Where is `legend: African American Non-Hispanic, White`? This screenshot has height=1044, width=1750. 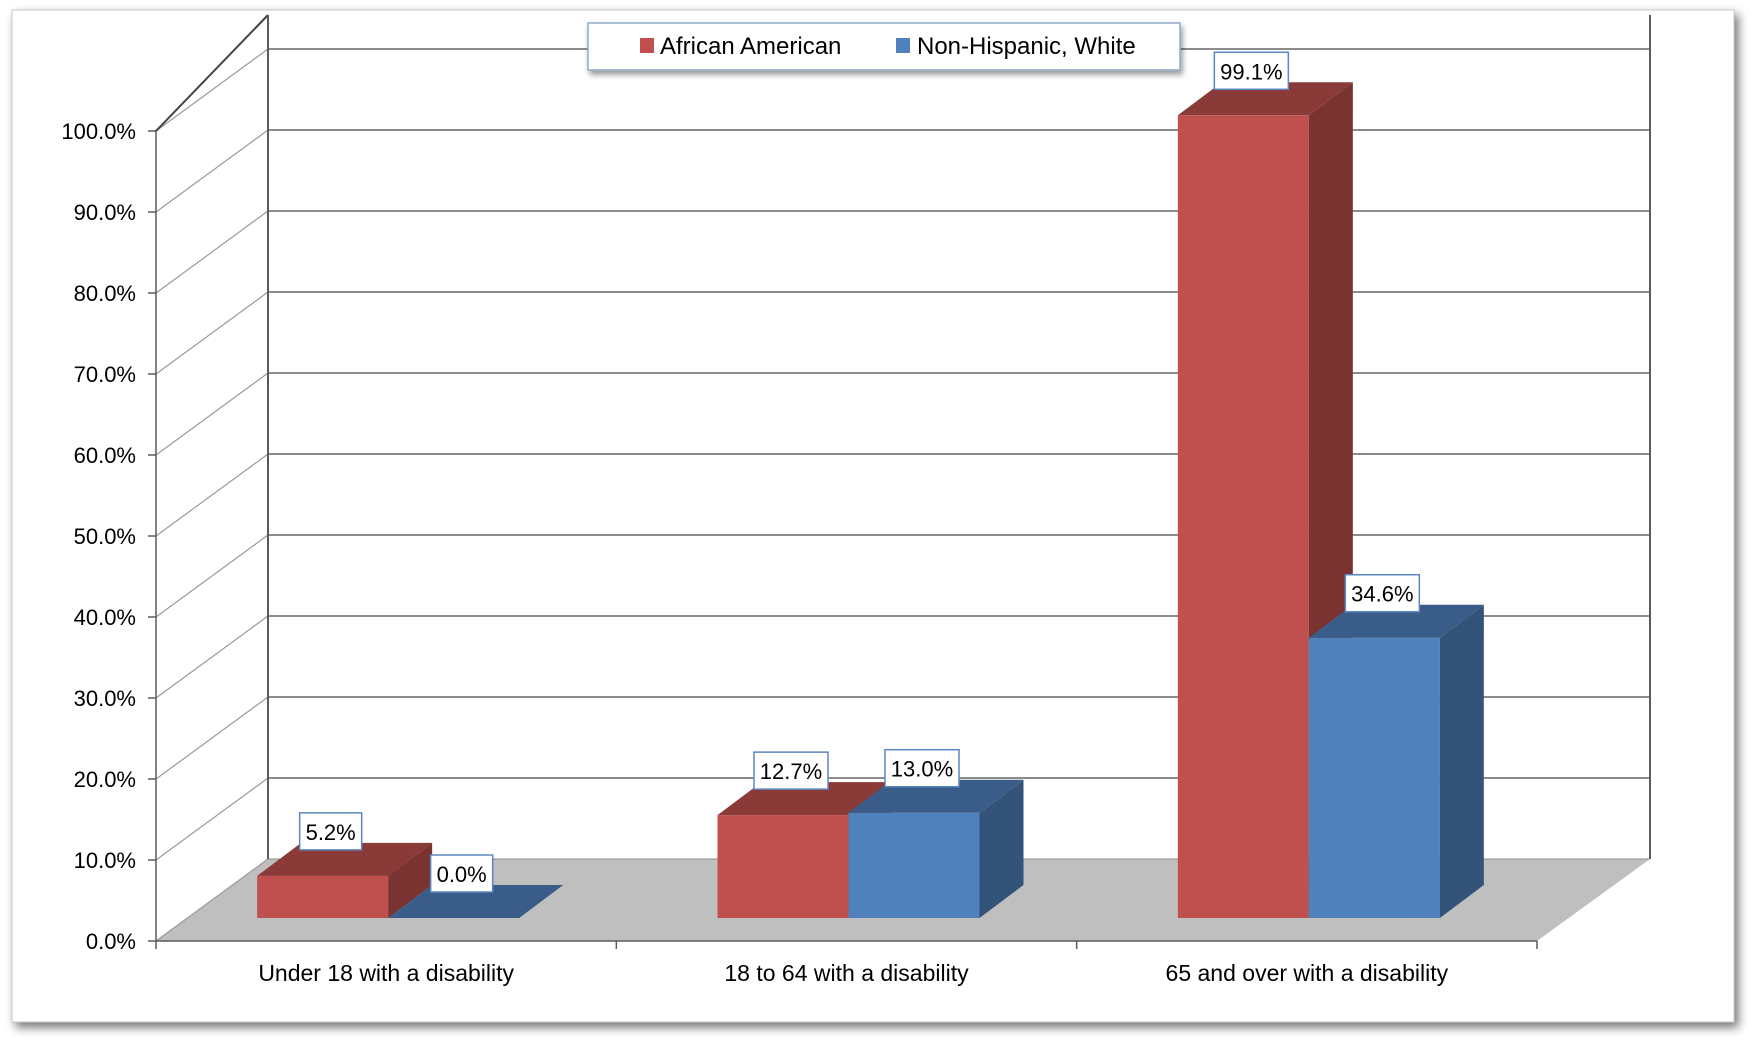
legend: African American Non-Hispanic, White is located at coordinates (884, 46).